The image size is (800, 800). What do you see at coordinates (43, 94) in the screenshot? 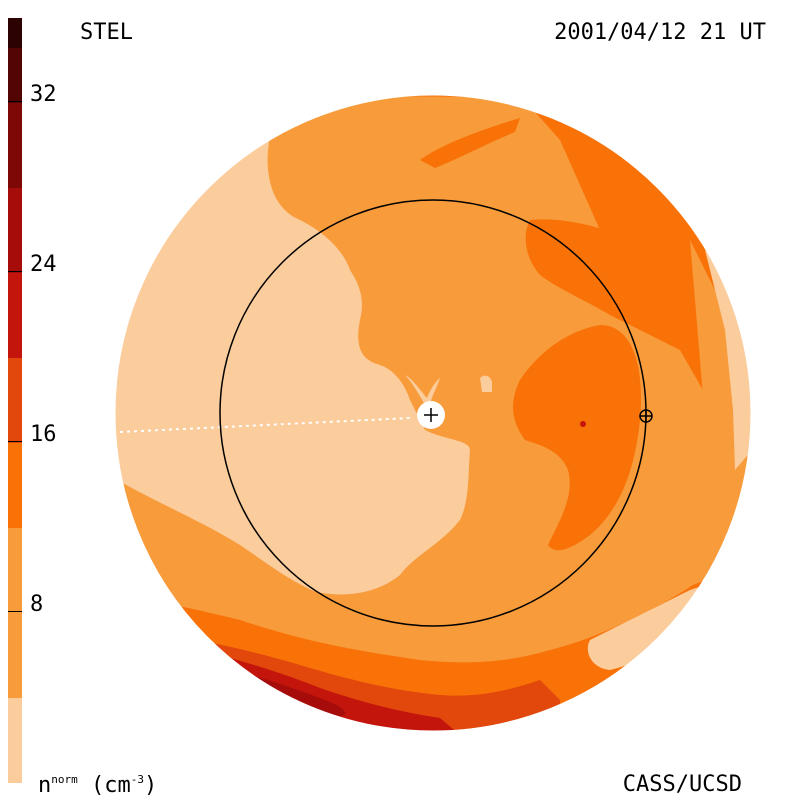
I see `colorbar-label-32: 32` at bounding box center [43, 94].